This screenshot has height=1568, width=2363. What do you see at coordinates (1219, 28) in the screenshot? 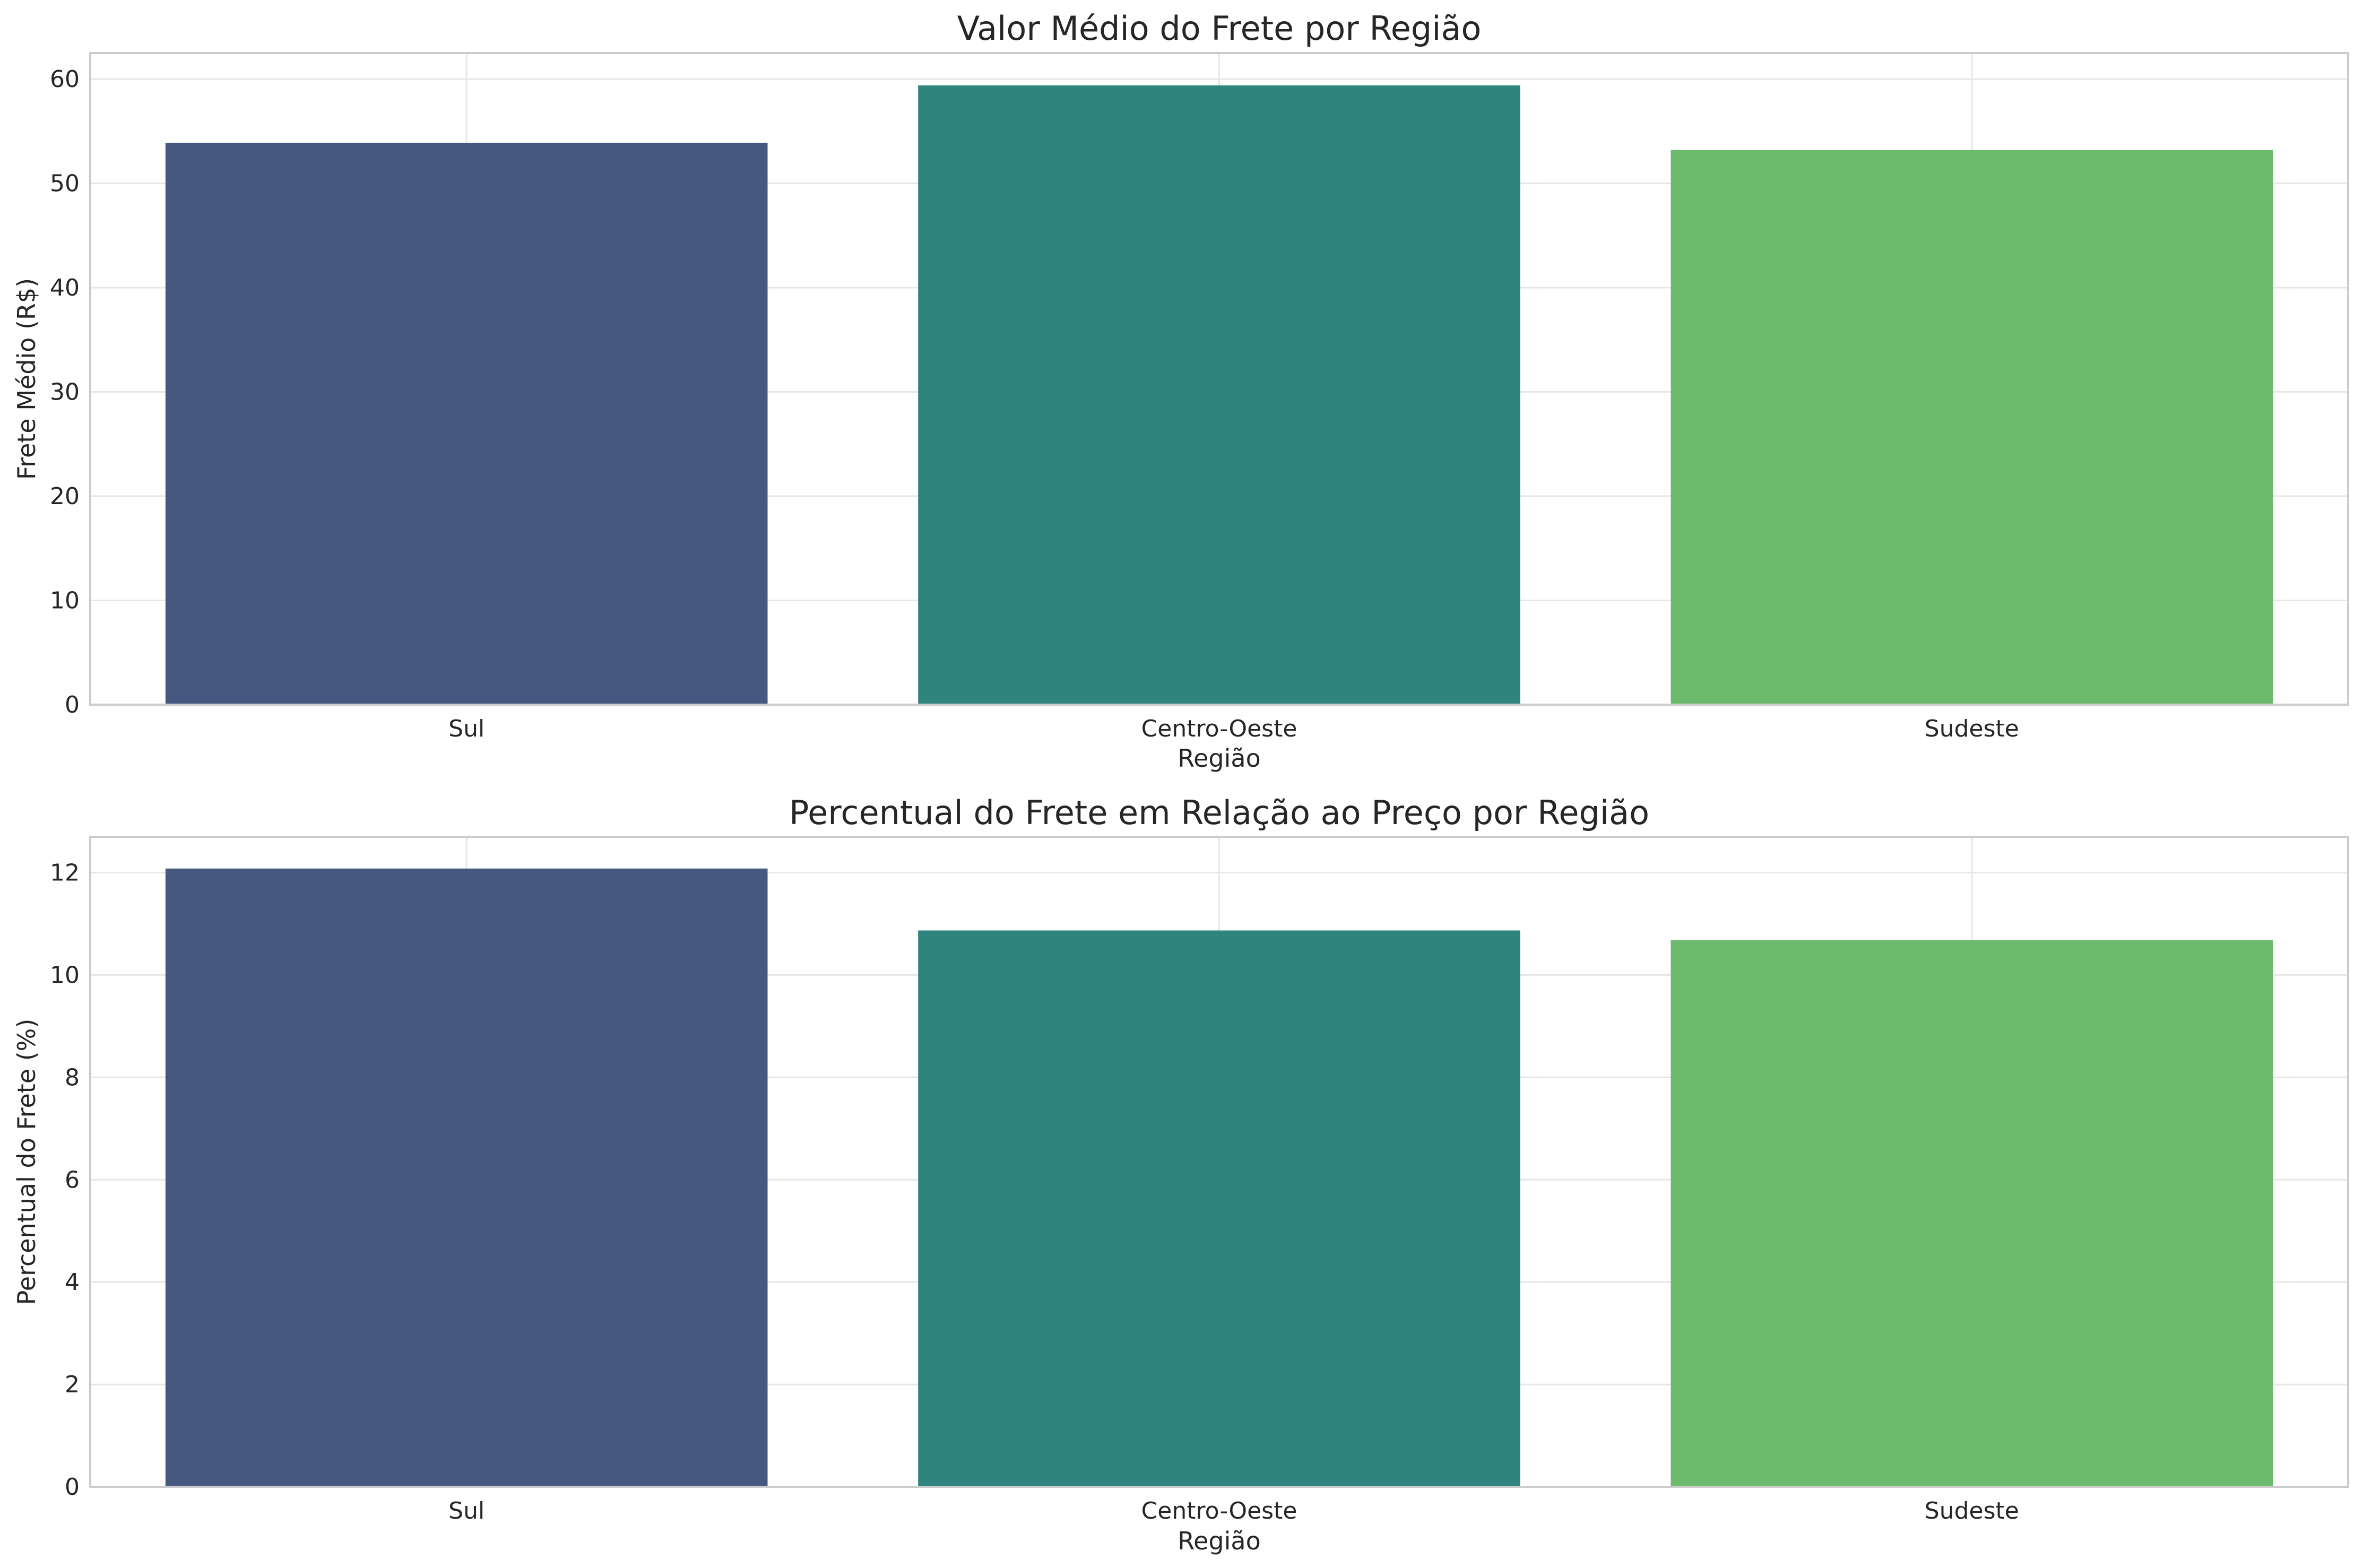
I see `chart-title: Valor Médio do Frete por Região` at bounding box center [1219, 28].